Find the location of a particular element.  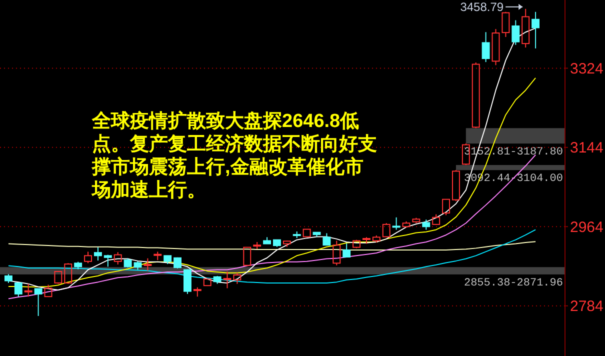

y-tick-label: 3324 is located at coordinates (587, 69).